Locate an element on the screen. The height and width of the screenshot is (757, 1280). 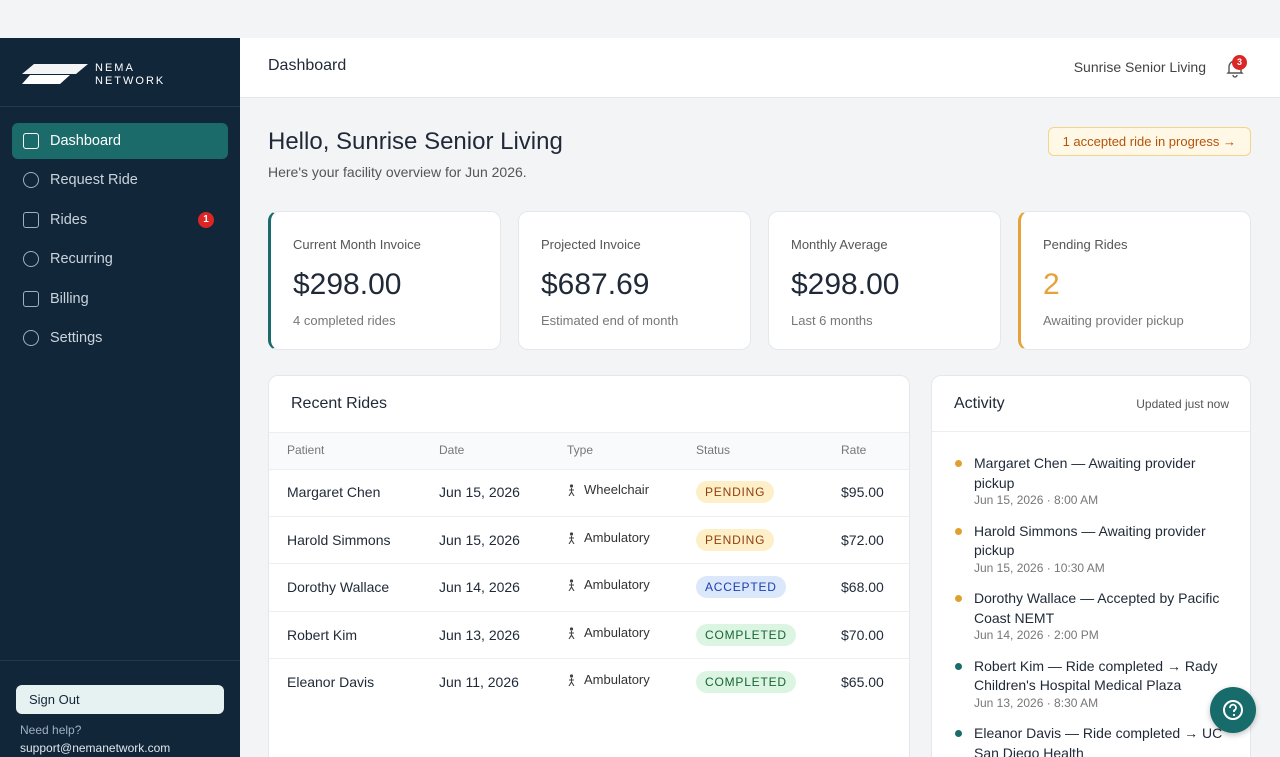
activity-time: Jun 13, 2026 · 8:30 AM is located at coordinates (1036, 702).